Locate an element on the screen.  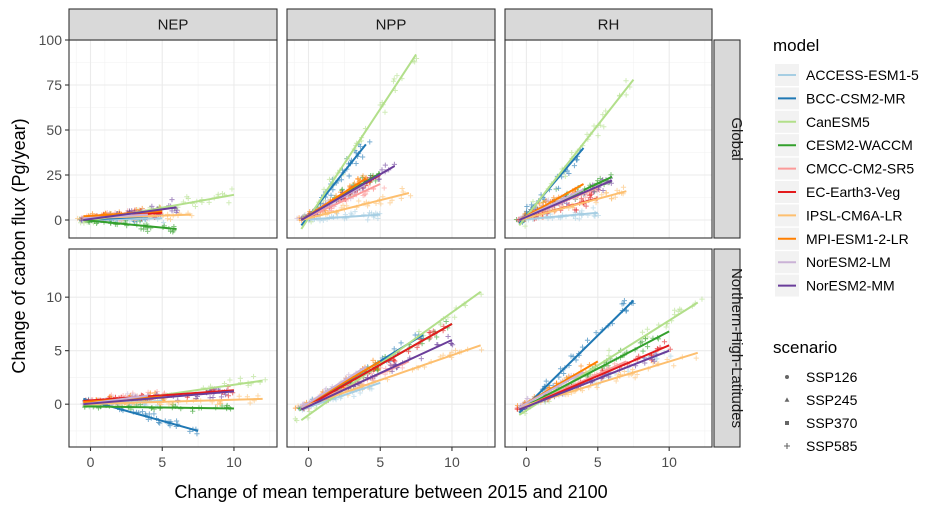
fit-line-canesm5 is located at coordinates (391, 356).